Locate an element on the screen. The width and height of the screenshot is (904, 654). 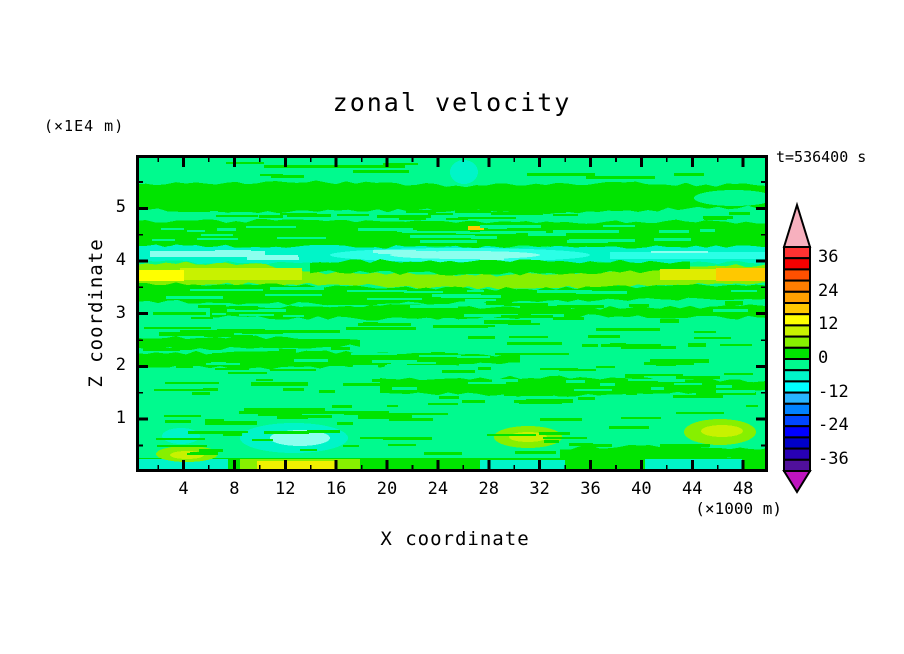
z-axis-title: Z coordinate is located at coordinates (96, 313).